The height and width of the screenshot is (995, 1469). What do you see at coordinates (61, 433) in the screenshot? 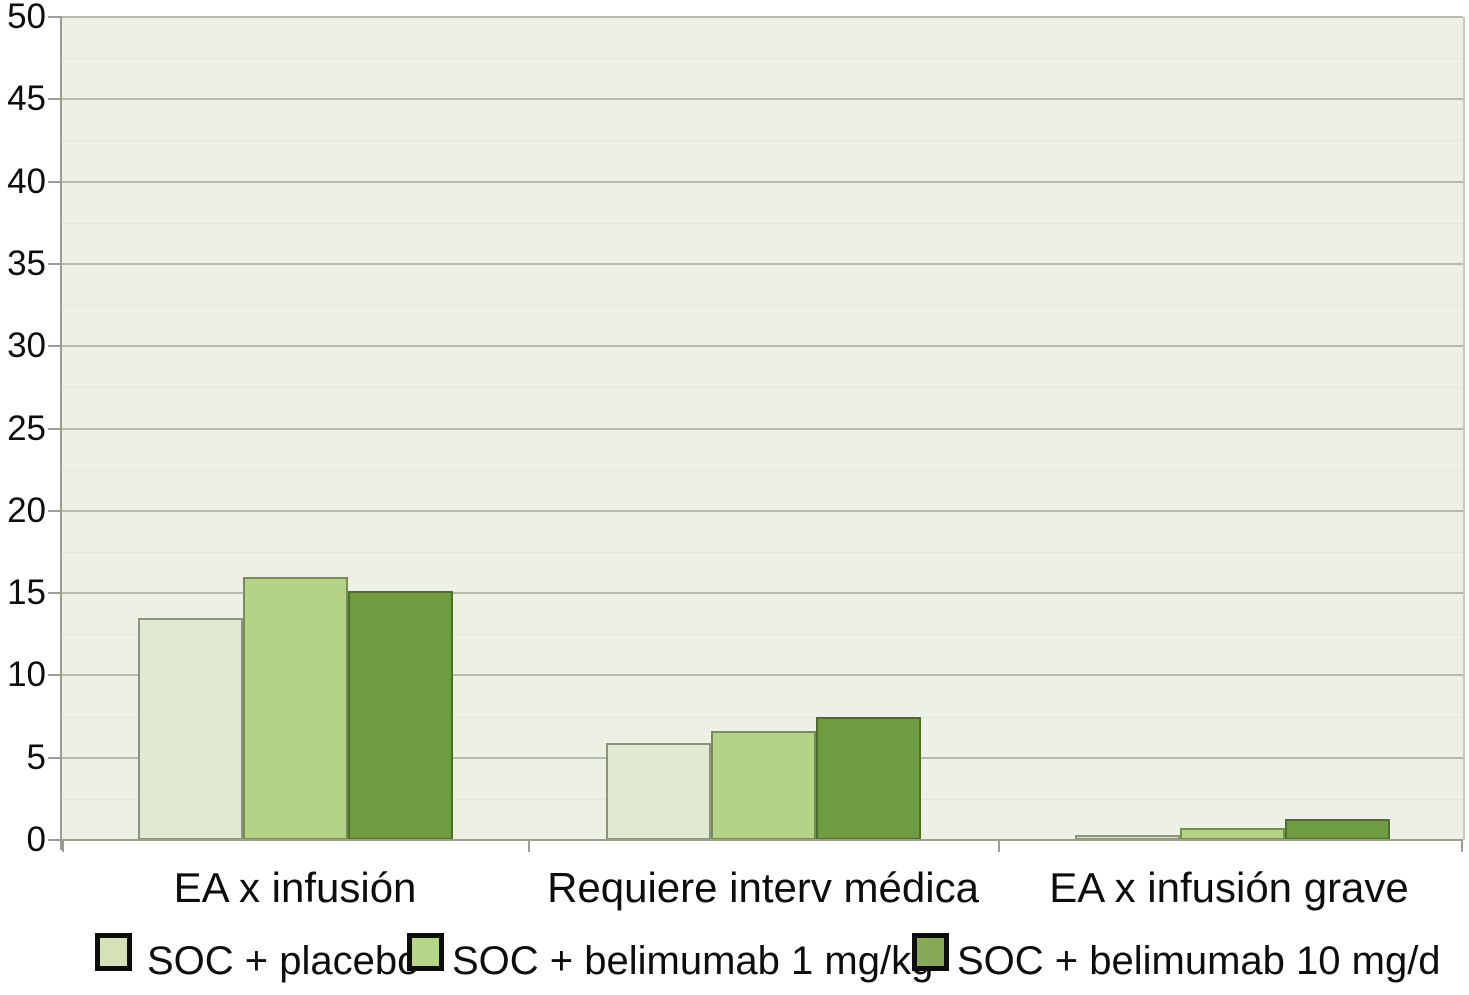
I see `y-axis-line` at bounding box center [61, 433].